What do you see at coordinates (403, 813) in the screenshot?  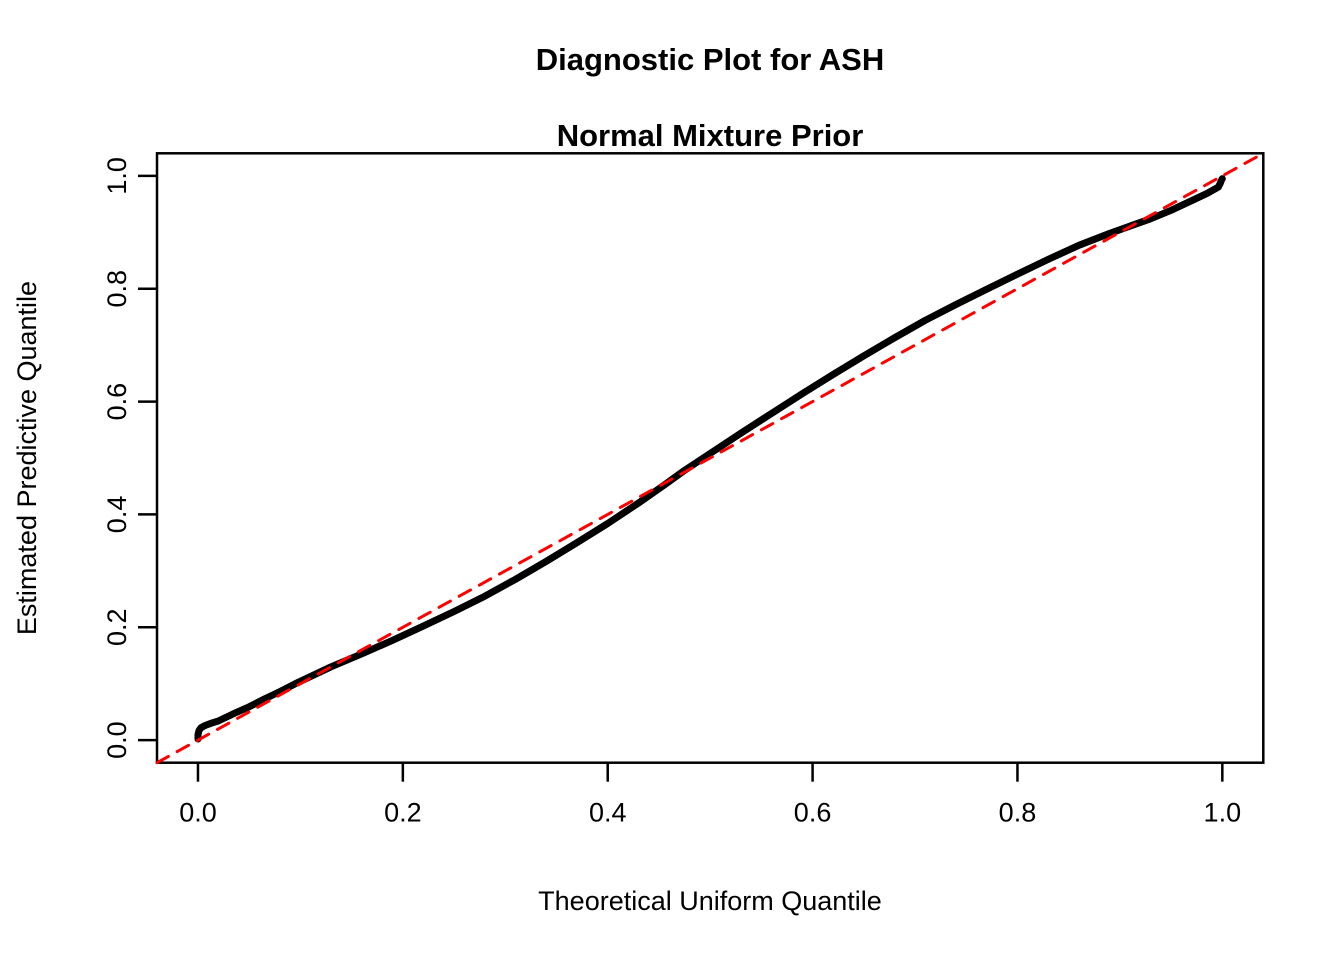 I see `x-axis-tick-label: 0.2` at bounding box center [403, 813].